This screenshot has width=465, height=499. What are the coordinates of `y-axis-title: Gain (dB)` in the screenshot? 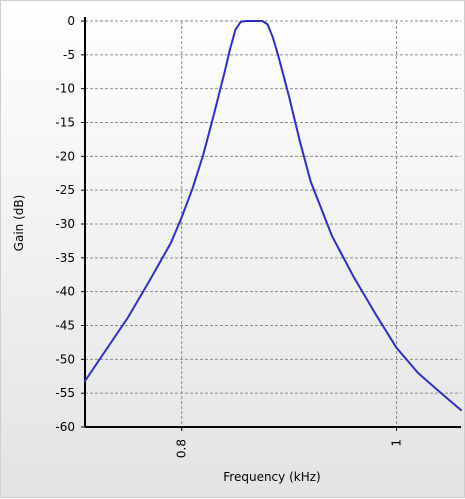 It's located at (19, 223).